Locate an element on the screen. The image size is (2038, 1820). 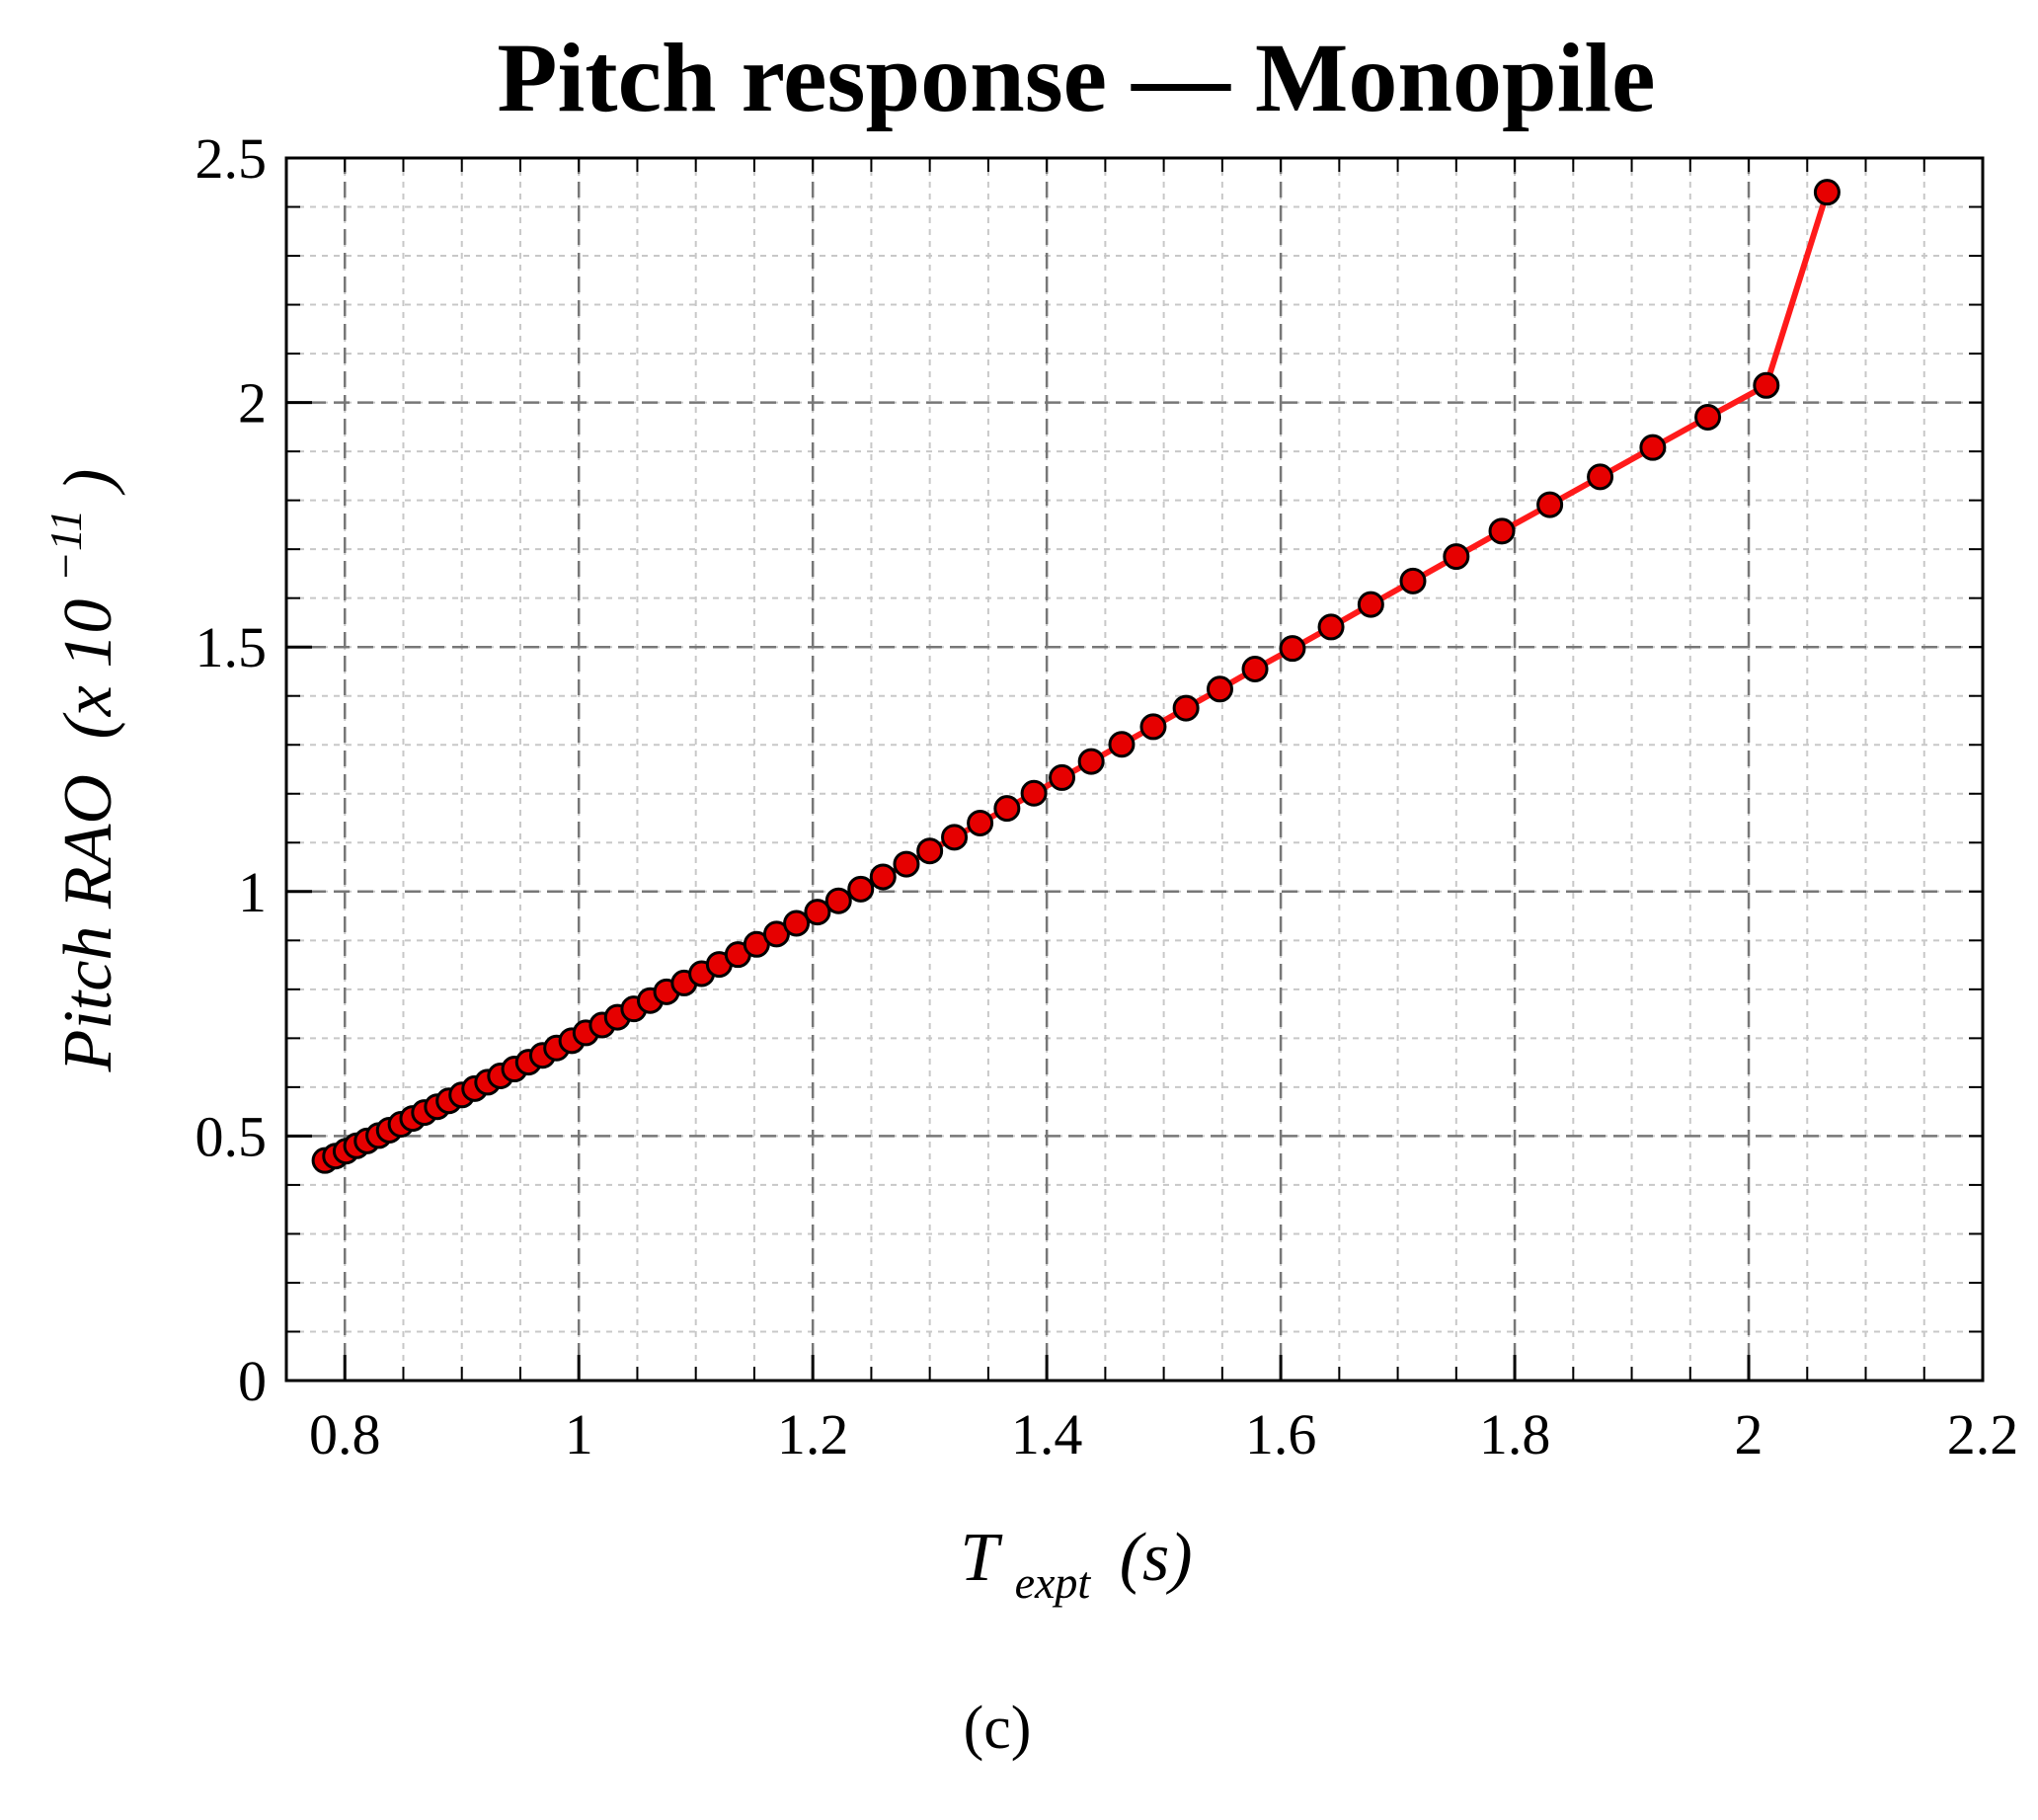
y-tick-label: 0.5 is located at coordinates (232, 1136).